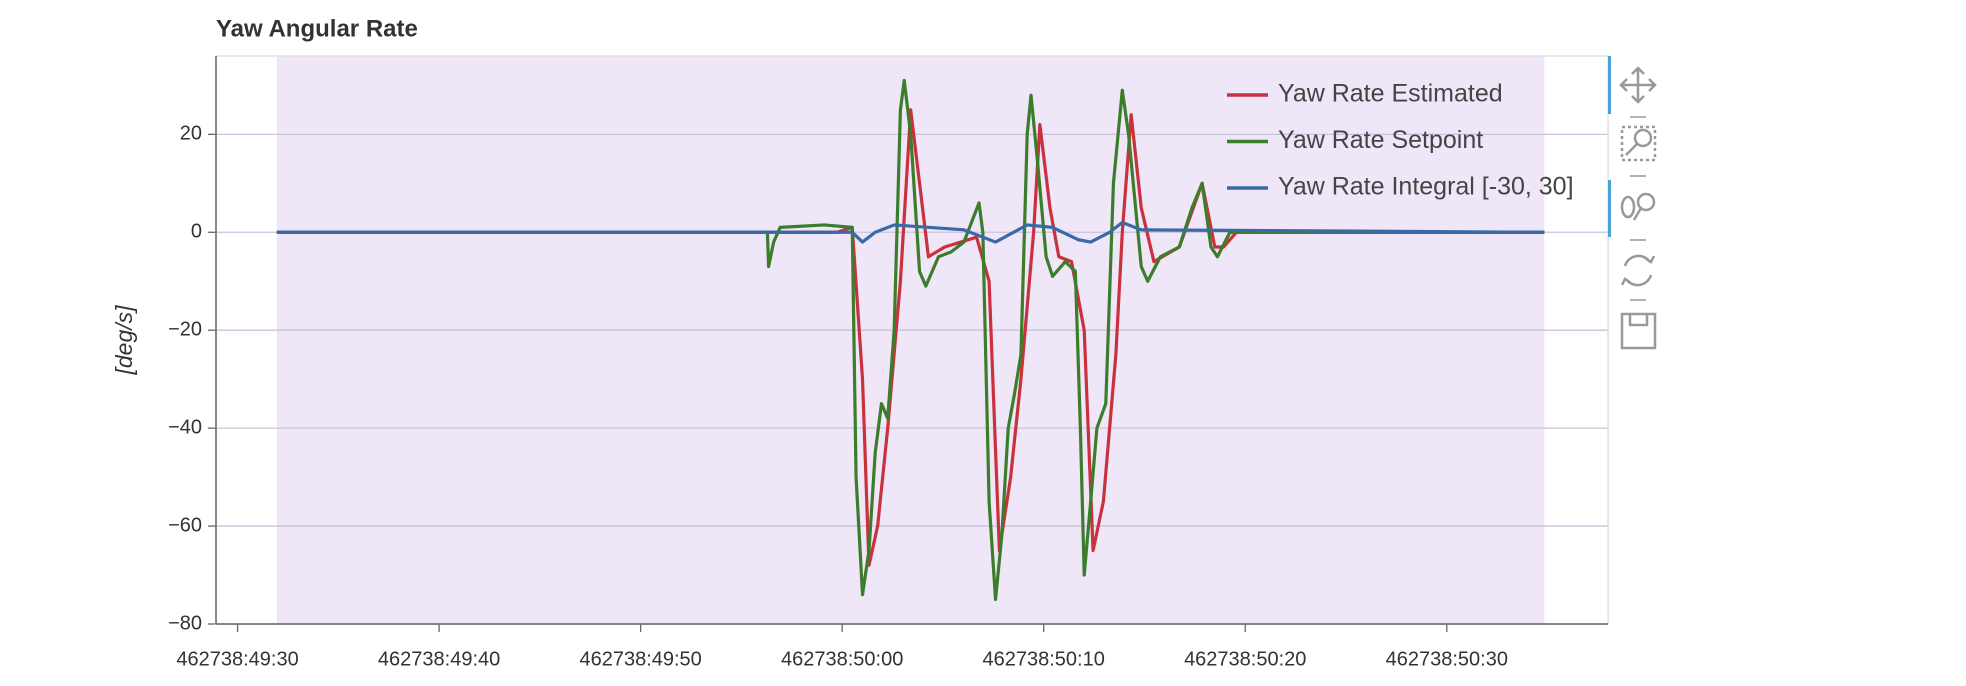 Image resolution: width=1966 pixels, height=686 pixels. I want to click on box-zoom-tool, so click(1638, 143).